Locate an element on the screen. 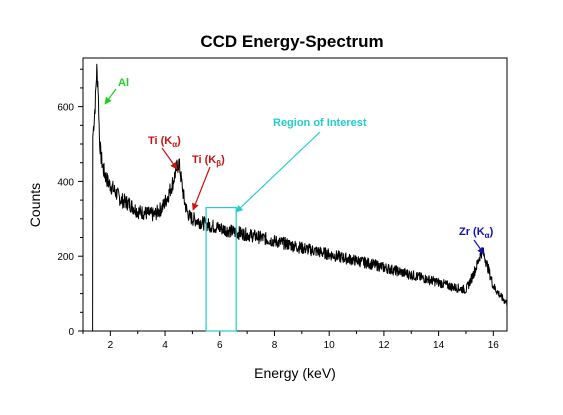 The width and height of the screenshot is (563, 415). al-arrow is located at coordinates (110, 96).